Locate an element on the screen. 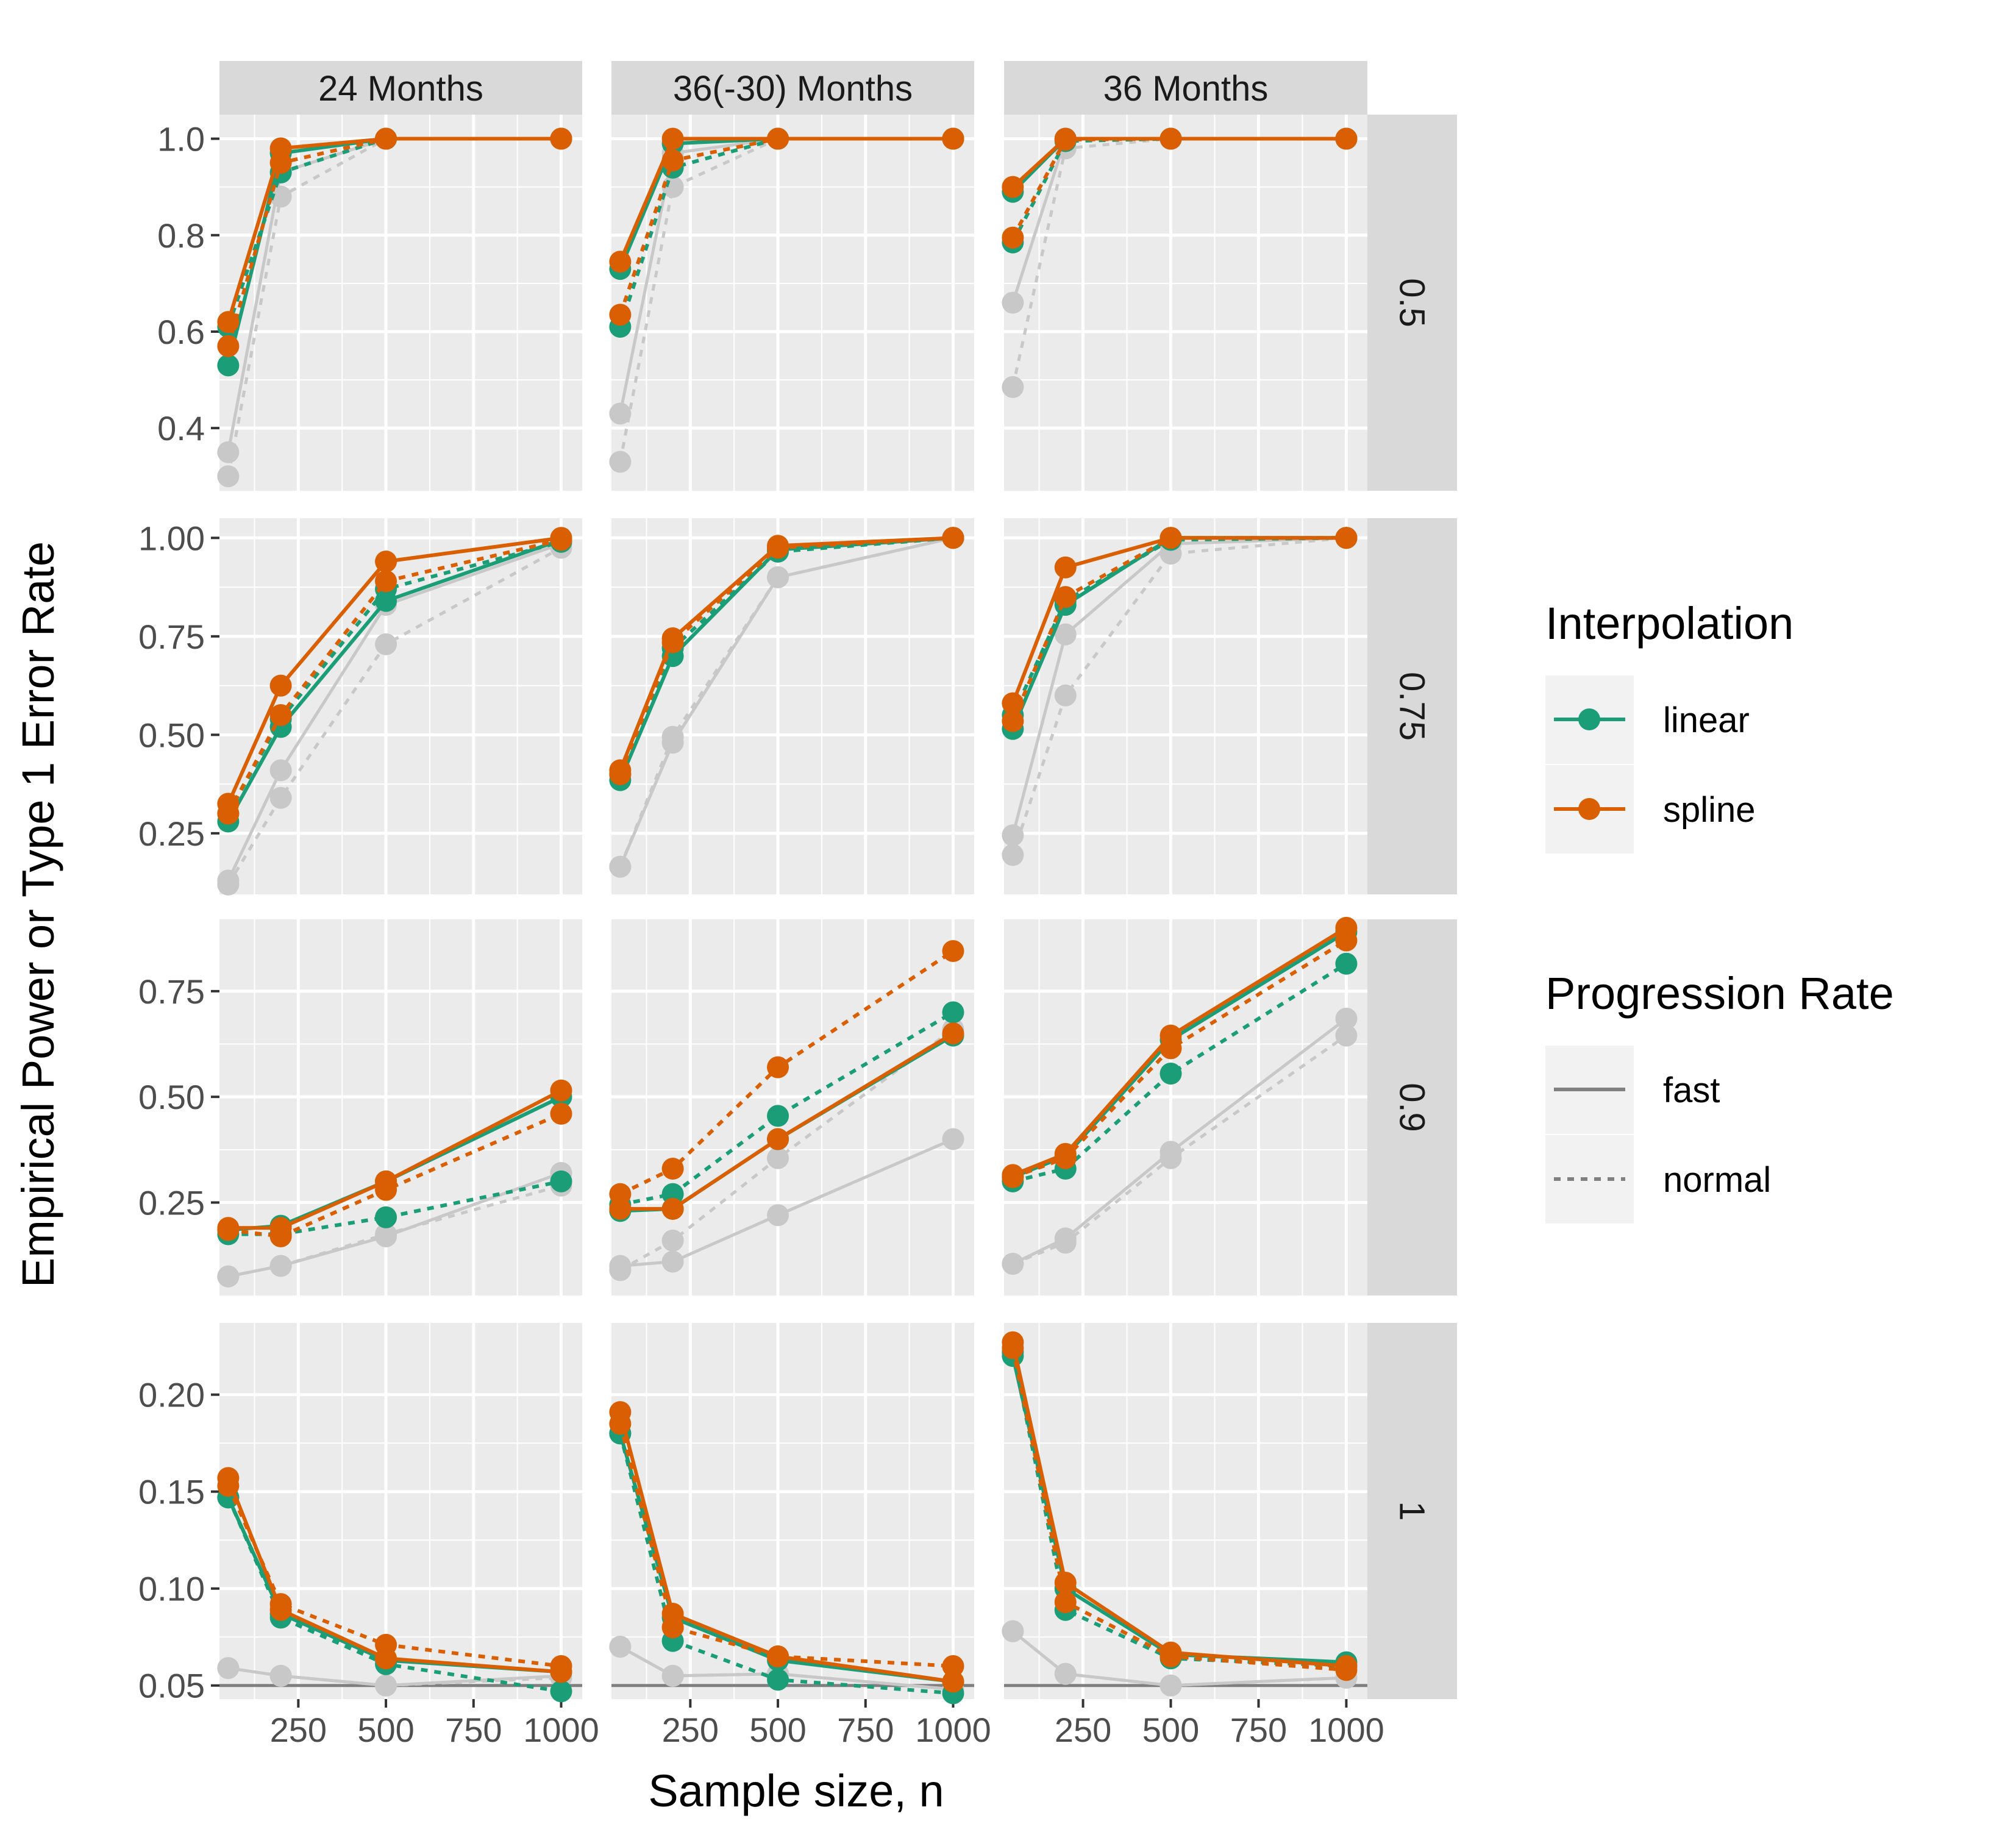 This screenshot has height=1846, width=2016. legend-item-label: spline is located at coordinates (1709, 810).